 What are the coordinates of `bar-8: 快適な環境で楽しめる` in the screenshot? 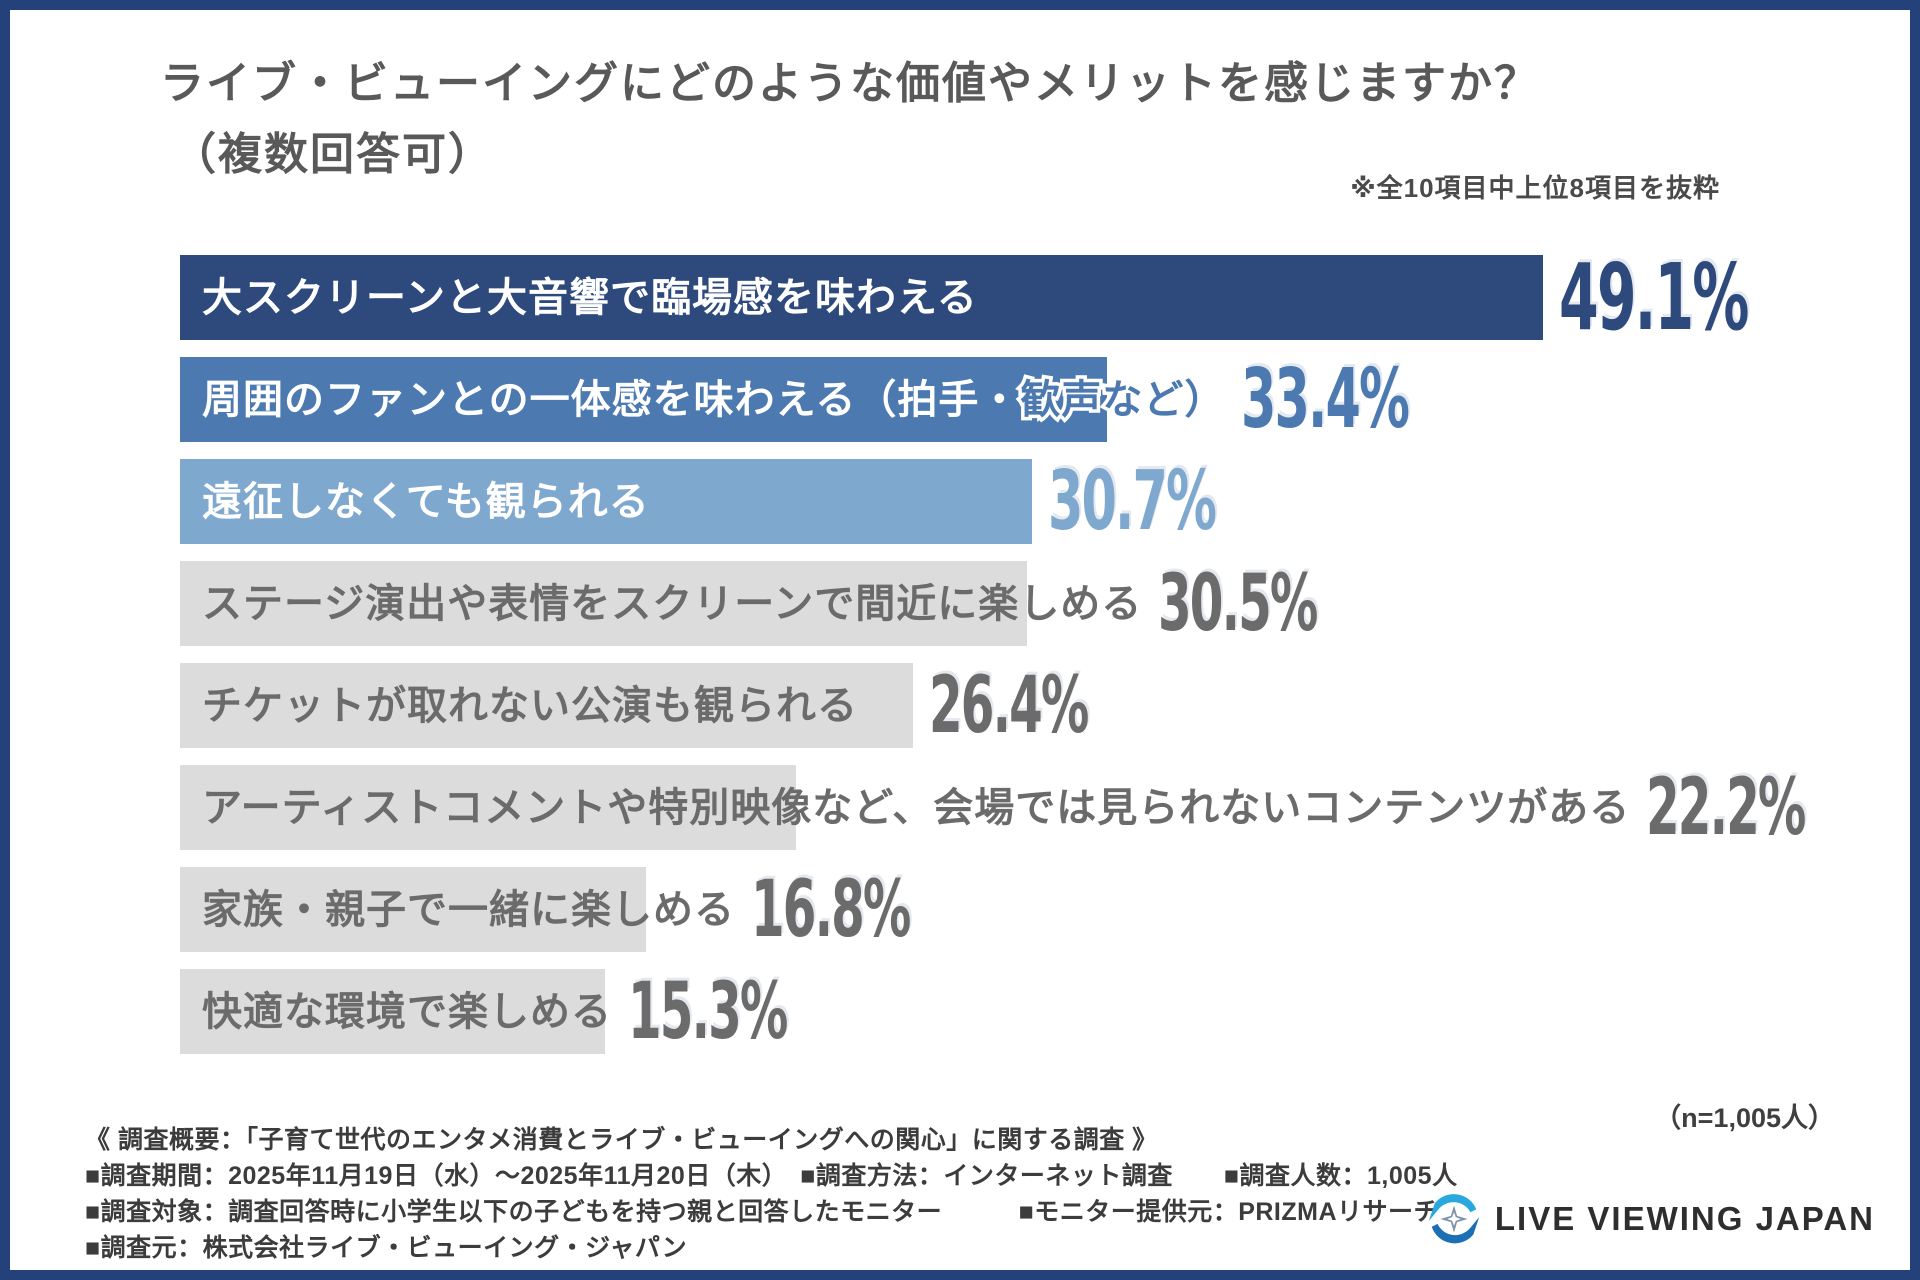 It's located at (395, 1011).